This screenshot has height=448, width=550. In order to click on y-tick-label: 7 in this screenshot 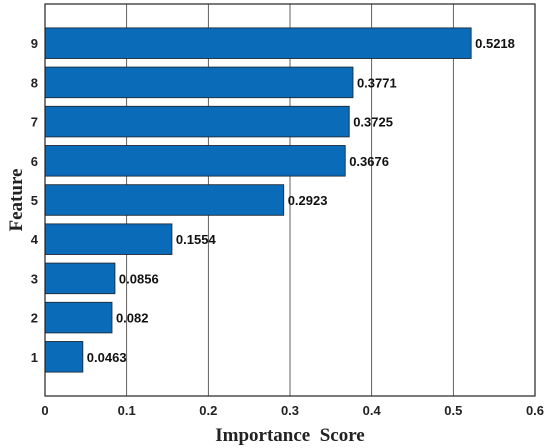, I will do `click(34, 122)`.